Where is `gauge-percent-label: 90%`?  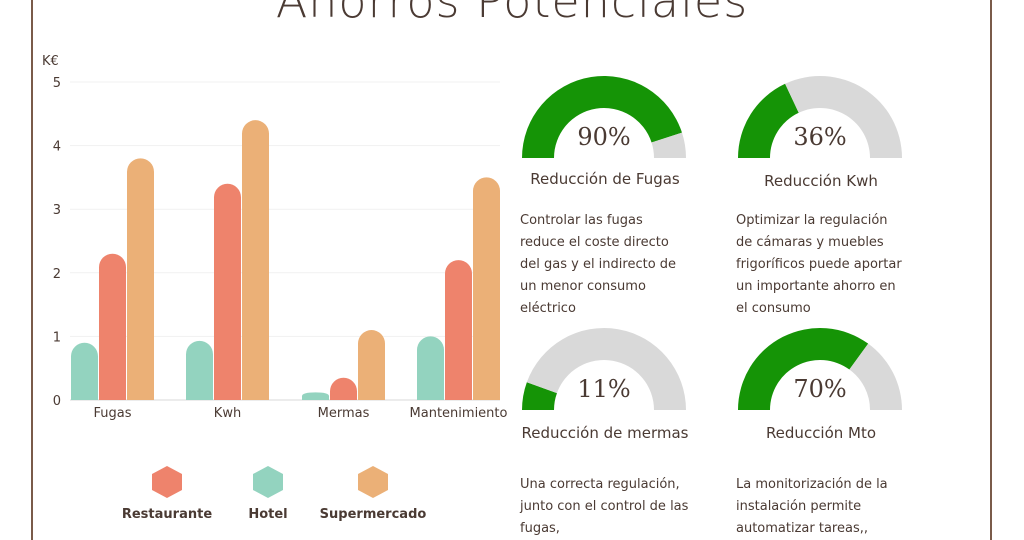 gauge-percent-label: 90% is located at coordinates (603, 137).